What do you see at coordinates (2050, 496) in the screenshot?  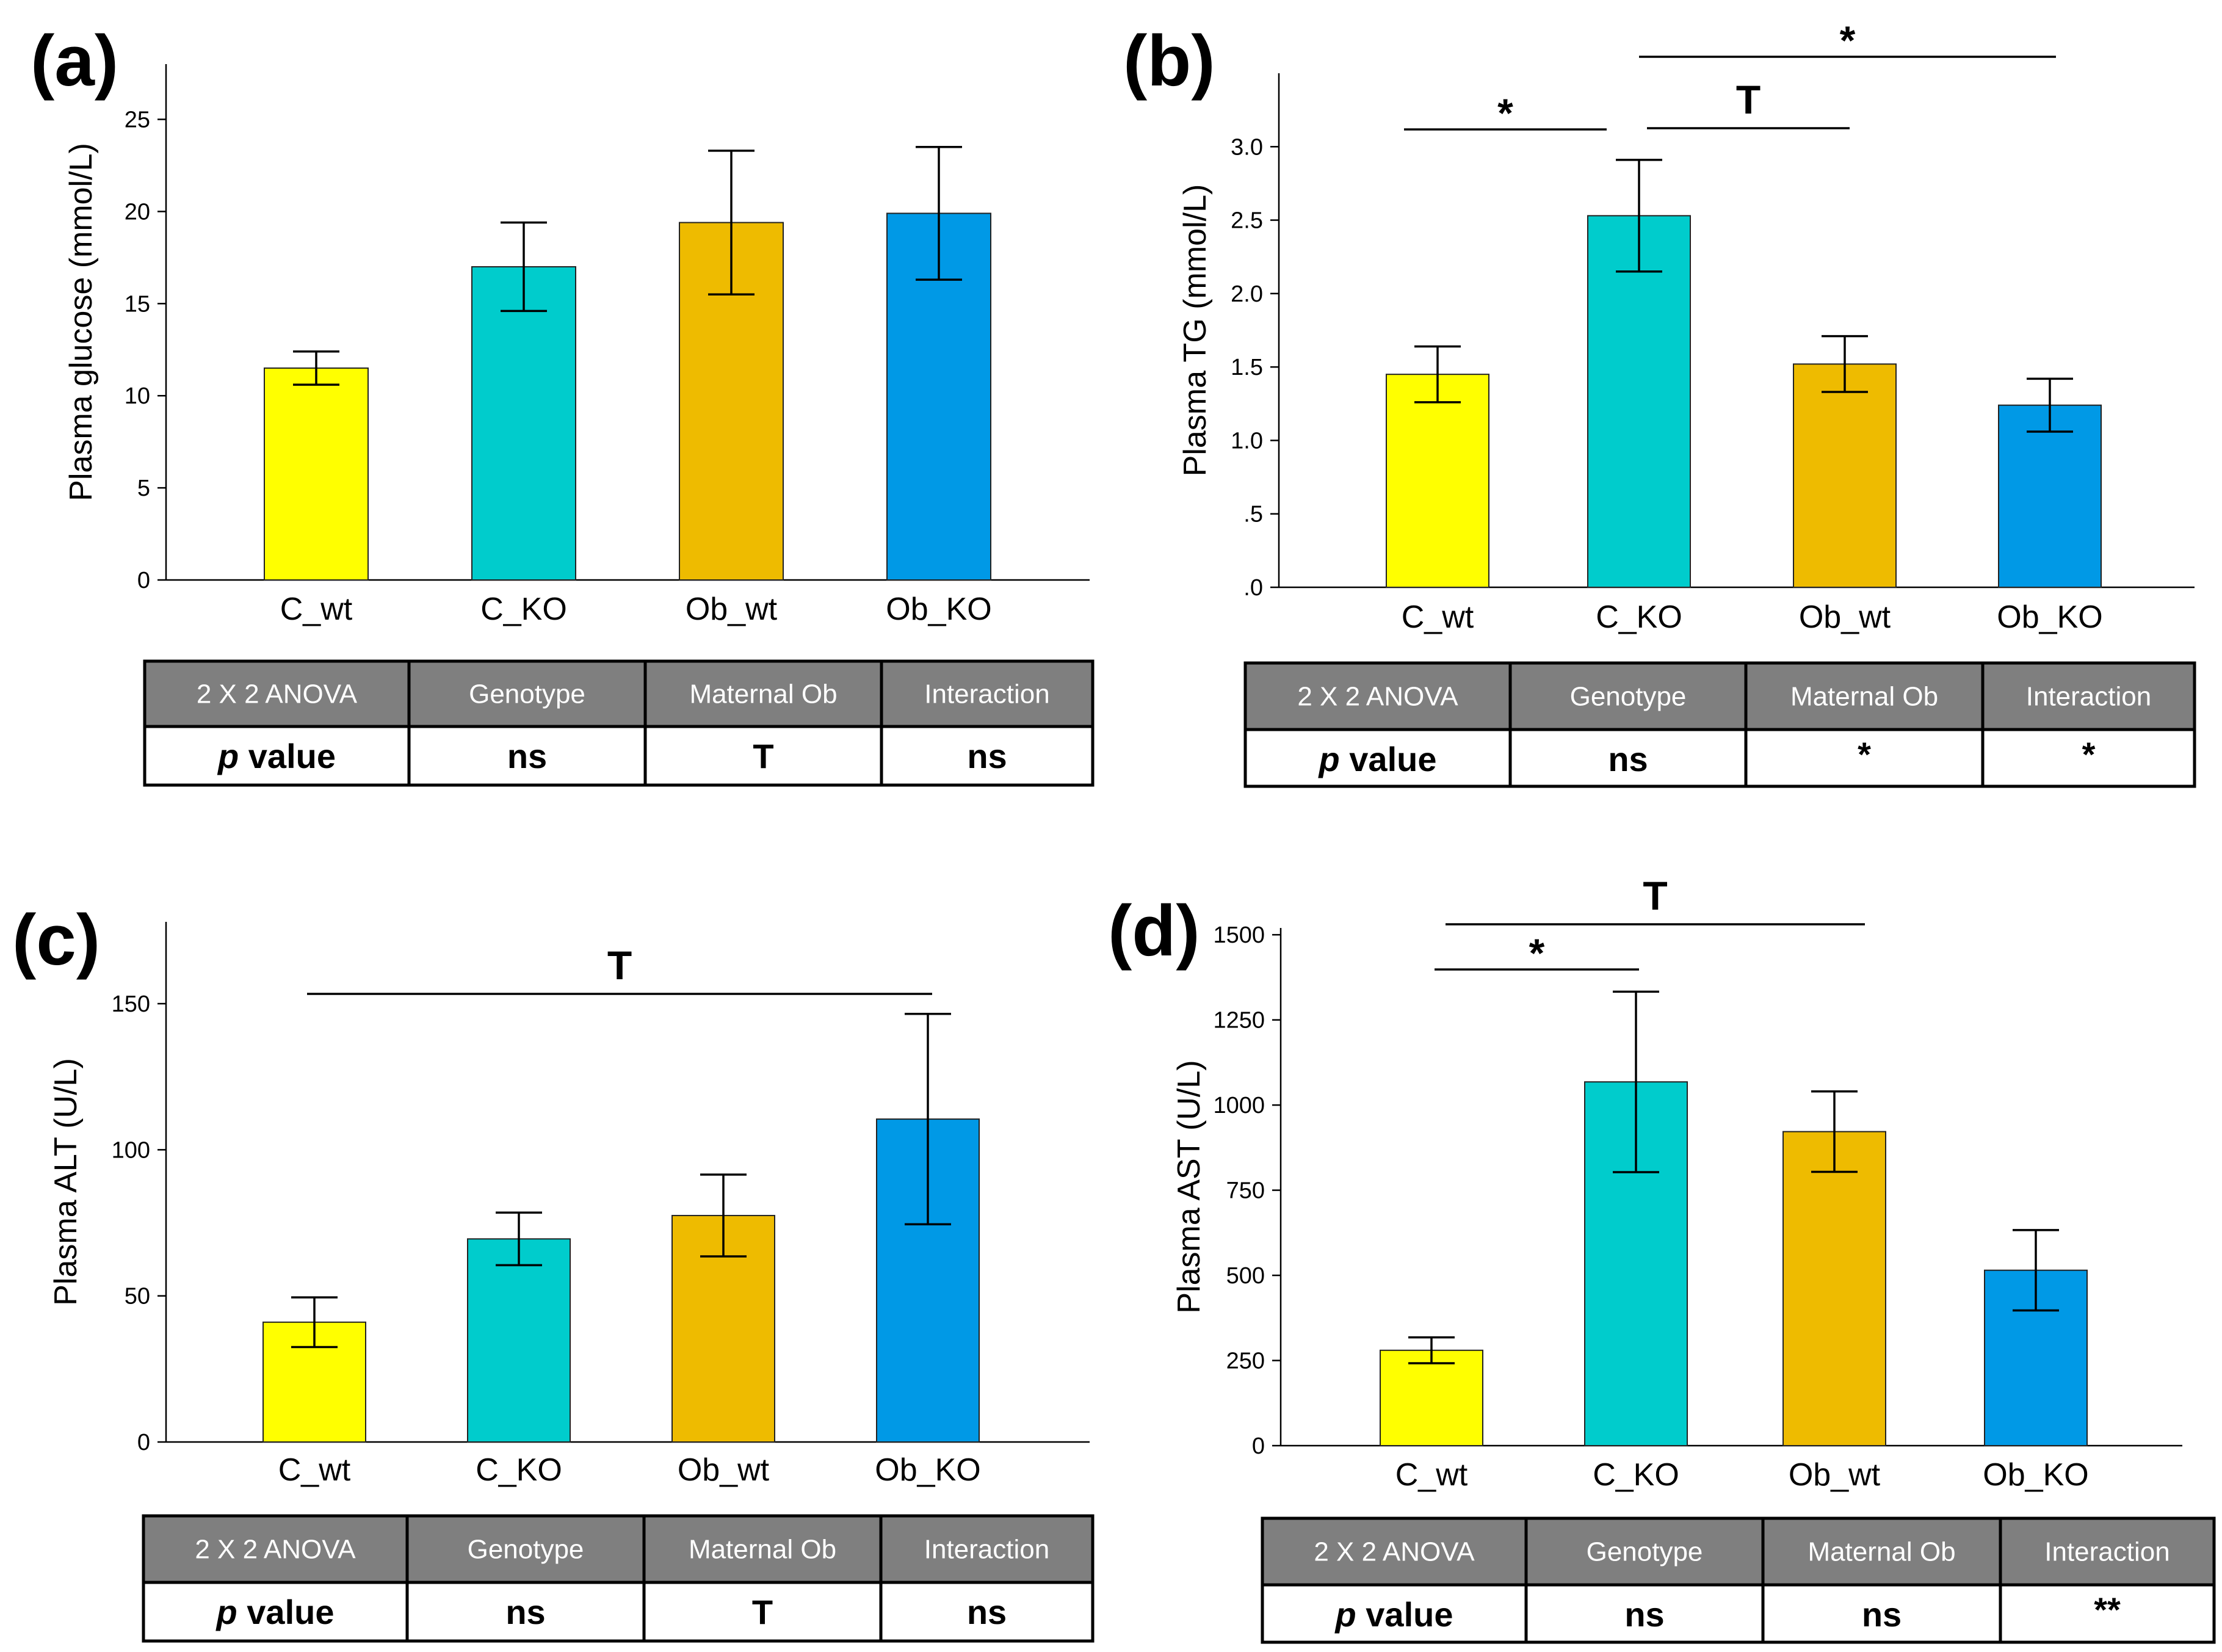 I see `bar-Ob_KO` at bounding box center [2050, 496].